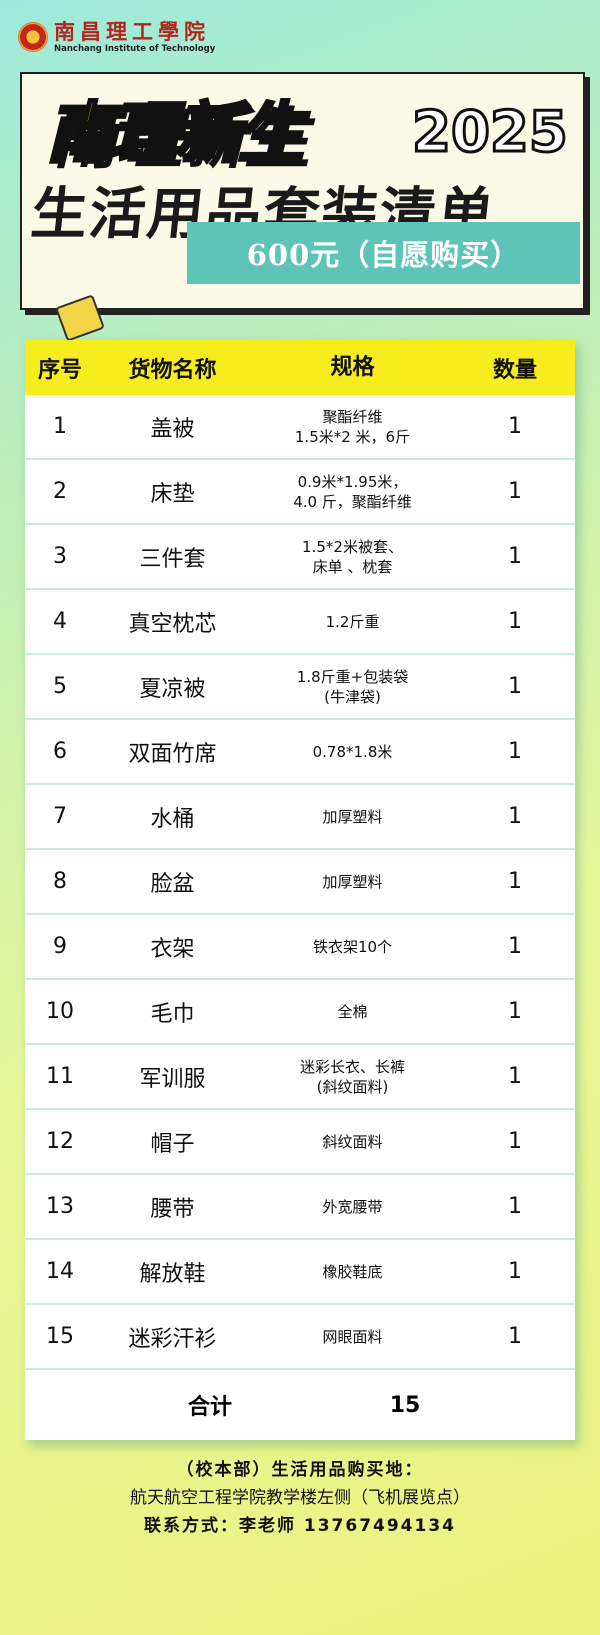  Describe the element at coordinates (352, 1086) in the screenshot. I see `spec-line: (斜纹面料)` at that location.